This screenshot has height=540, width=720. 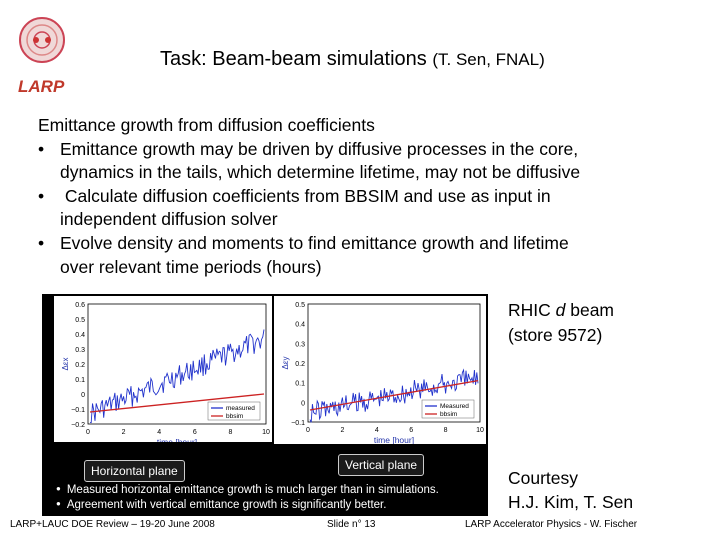 What do you see at coordinates (177, 376) in the screenshot?
I see `measured-series-line` at bounding box center [177, 376].